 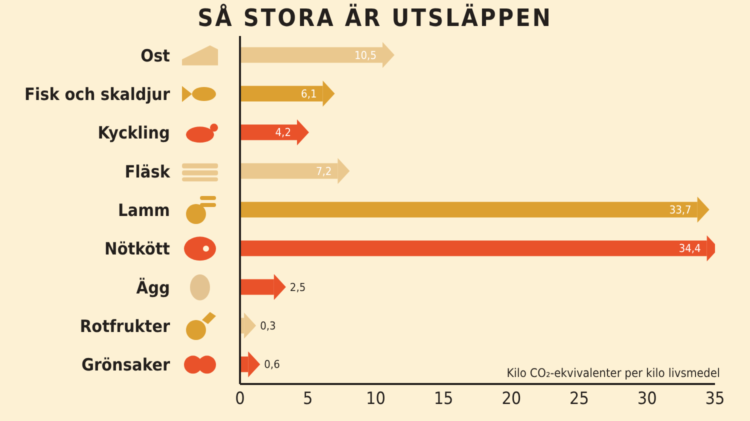 What do you see at coordinates (324, 171) in the screenshot?
I see `data-label: 7,2` at bounding box center [324, 171].